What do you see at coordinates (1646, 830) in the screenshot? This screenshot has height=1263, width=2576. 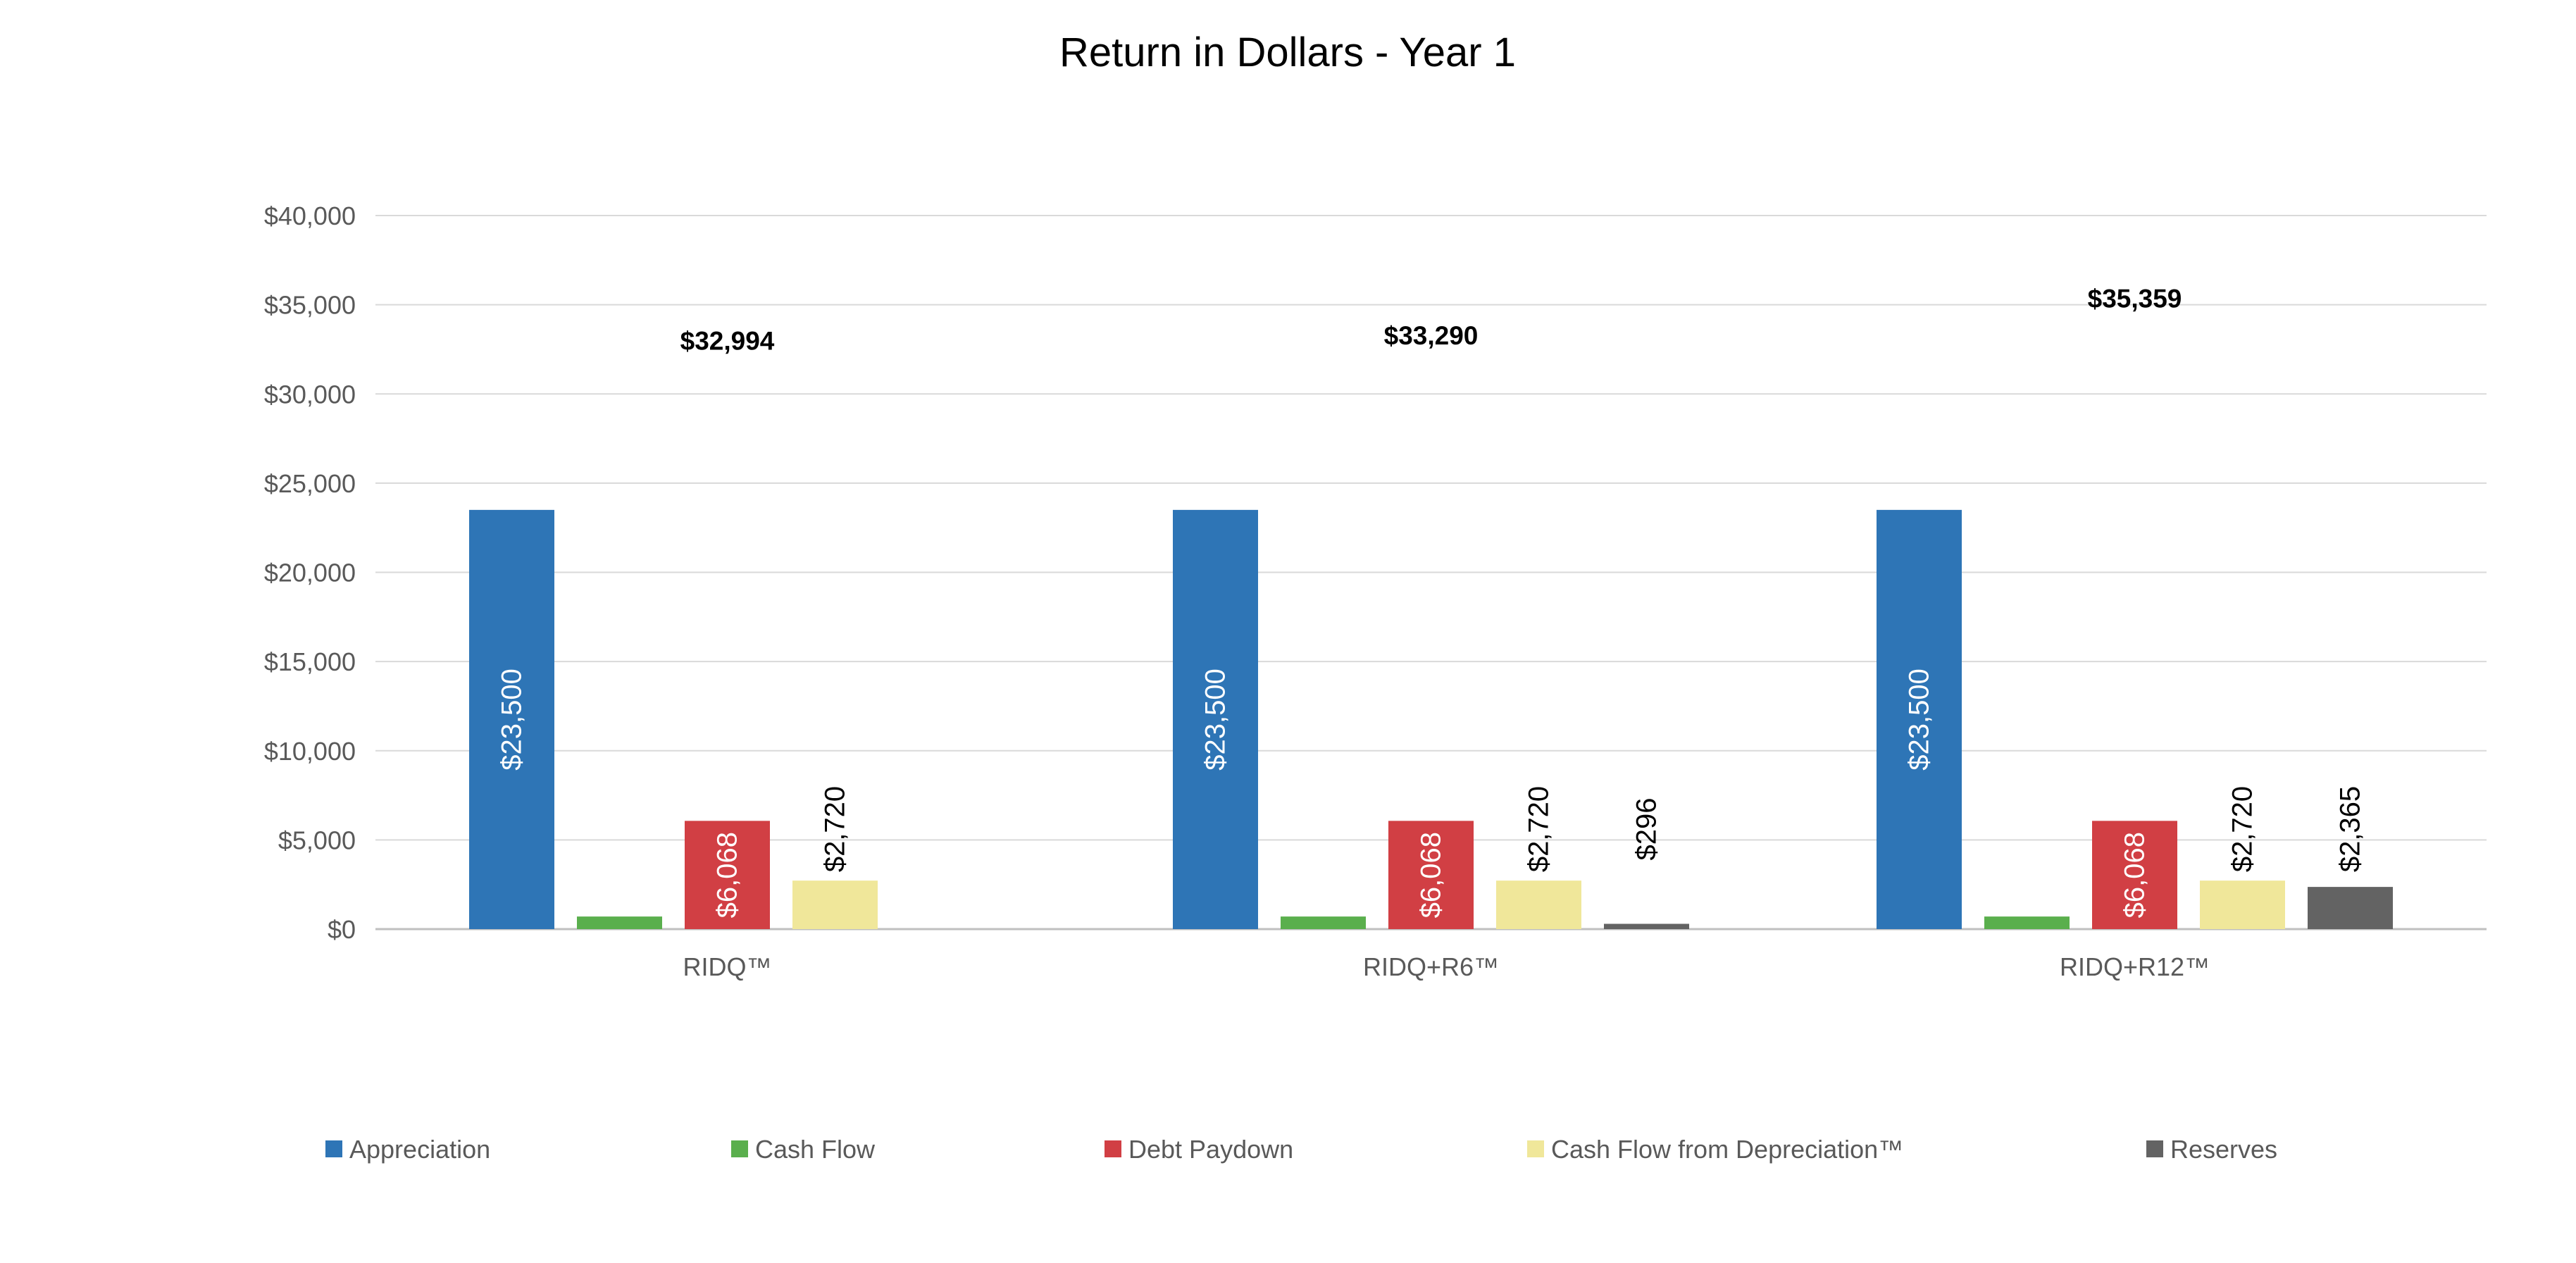 I see `data-label: $296` at bounding box center [1646, 830].